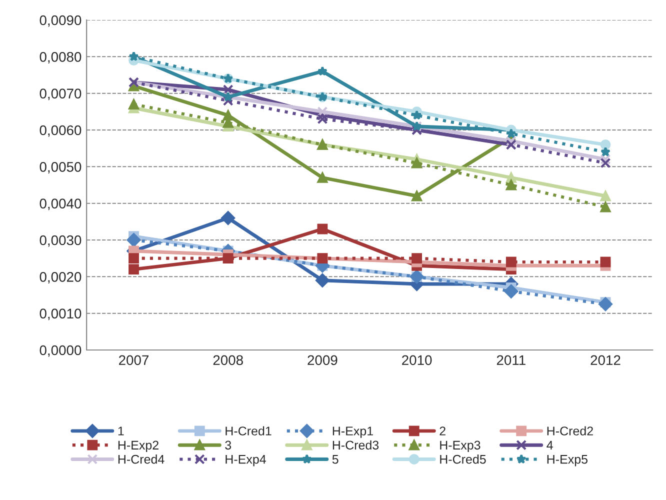 Image resolution: width=666 pixels, height=500 pixels. What do you see at coordinates (249, 431) in the screenshot?
I see `legend-label: H-Cred1` at bounding box center [249, 431].